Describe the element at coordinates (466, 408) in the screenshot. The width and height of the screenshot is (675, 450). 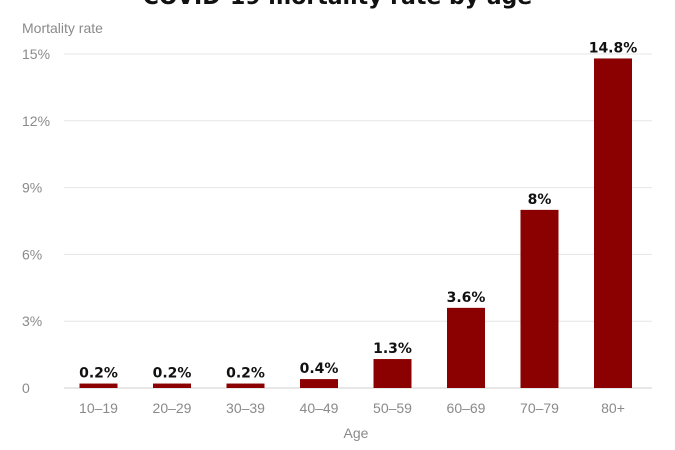
I see `x-tick-label: 60–69` at that location.